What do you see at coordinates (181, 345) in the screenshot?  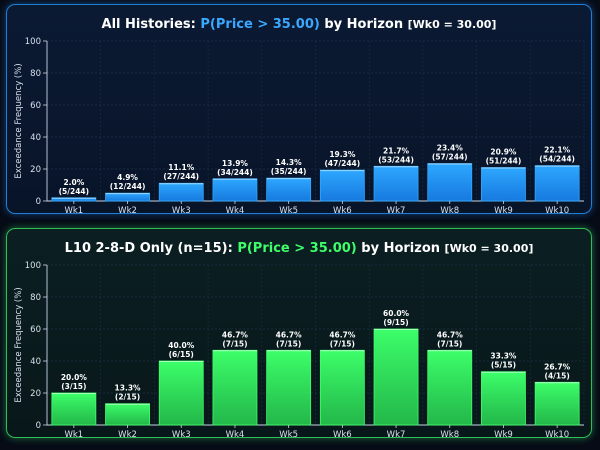 I see `data-label-percent: 40.0%` at bounding box center [181, 345].